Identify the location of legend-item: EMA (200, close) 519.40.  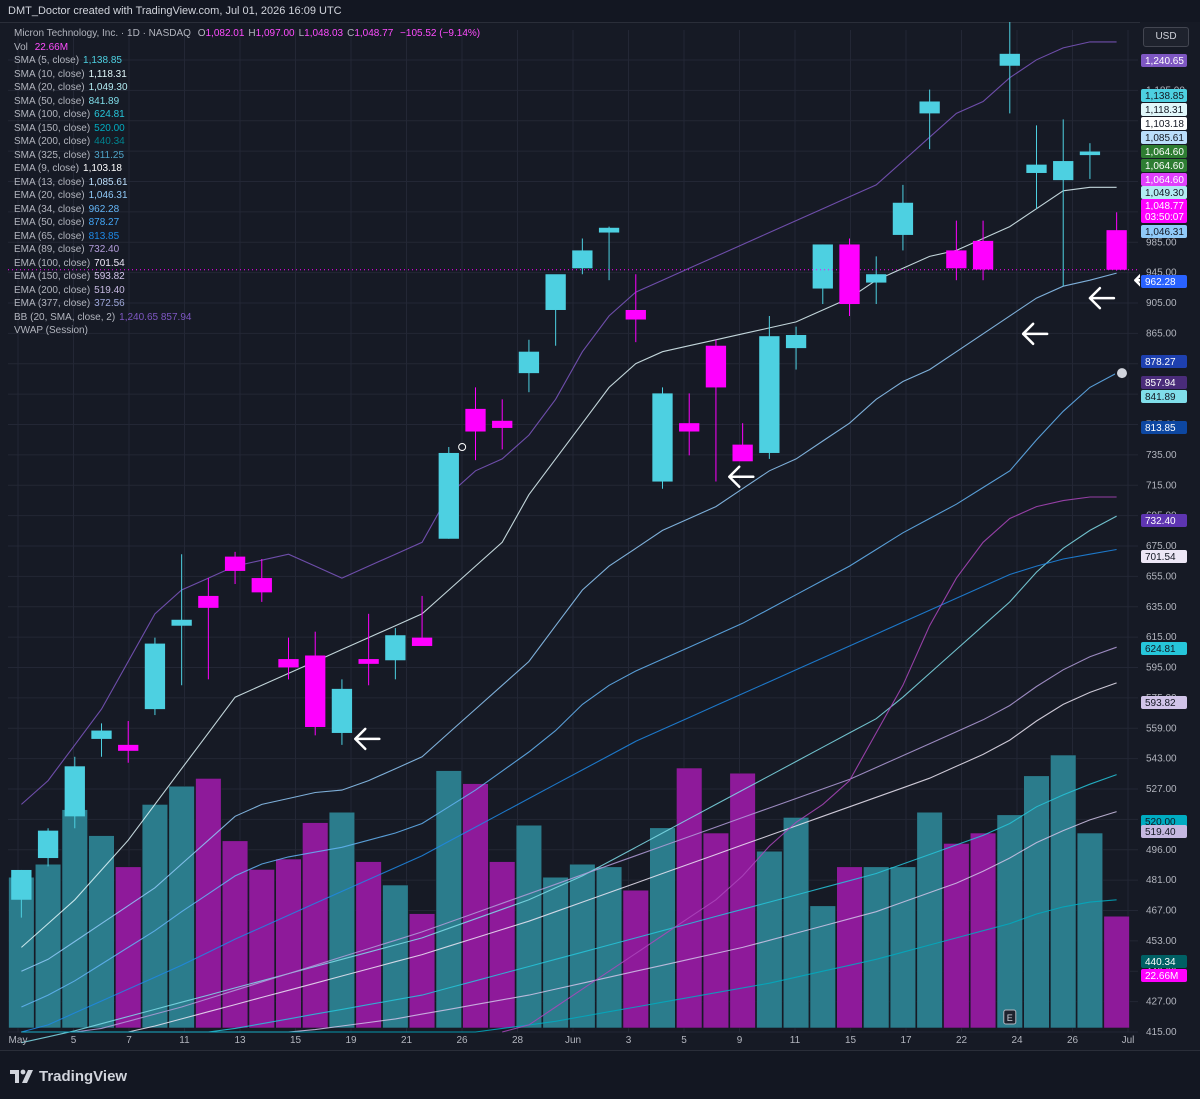
(247, 291).